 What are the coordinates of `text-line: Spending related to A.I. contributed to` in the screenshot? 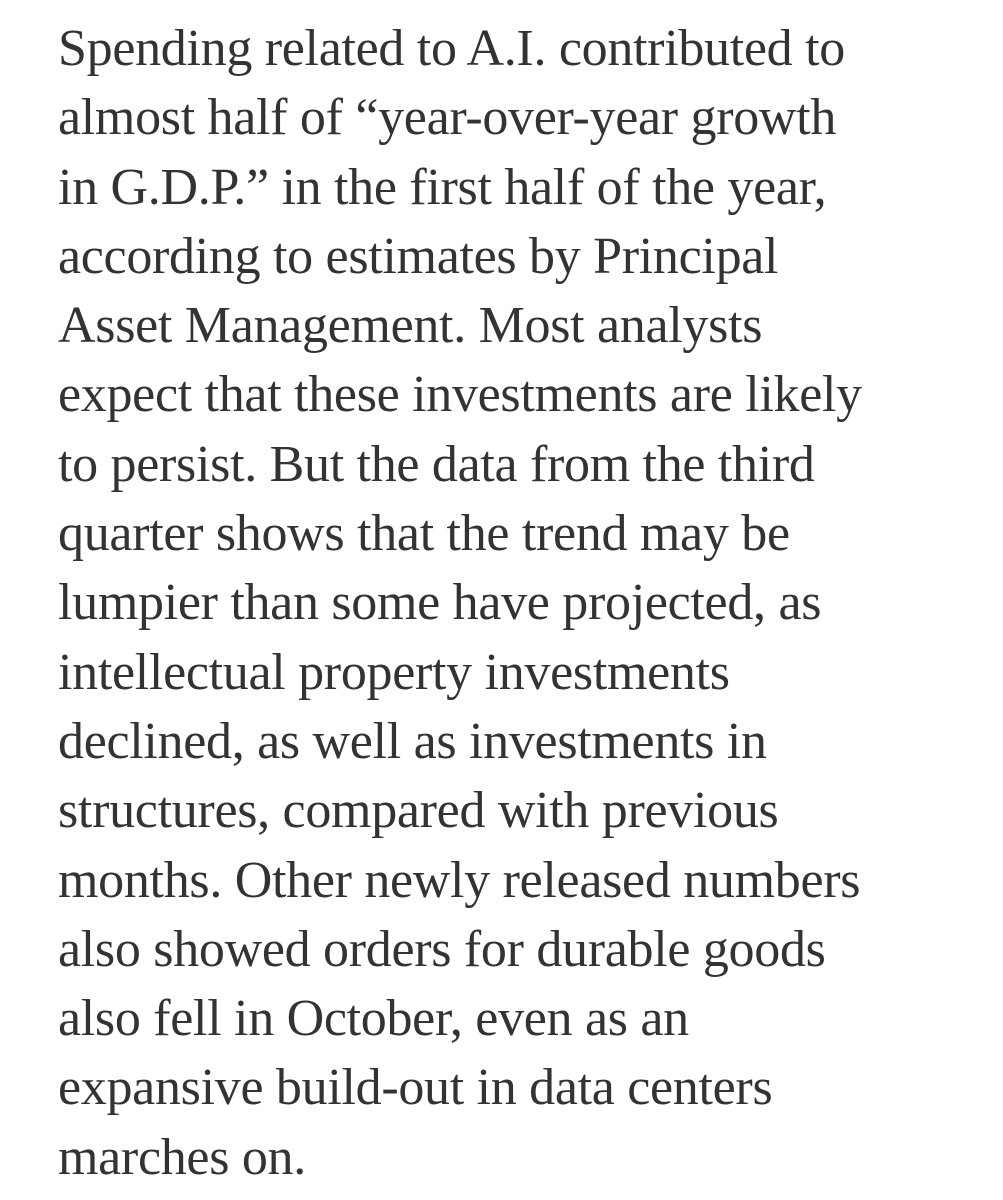 It's located at (451, 48).